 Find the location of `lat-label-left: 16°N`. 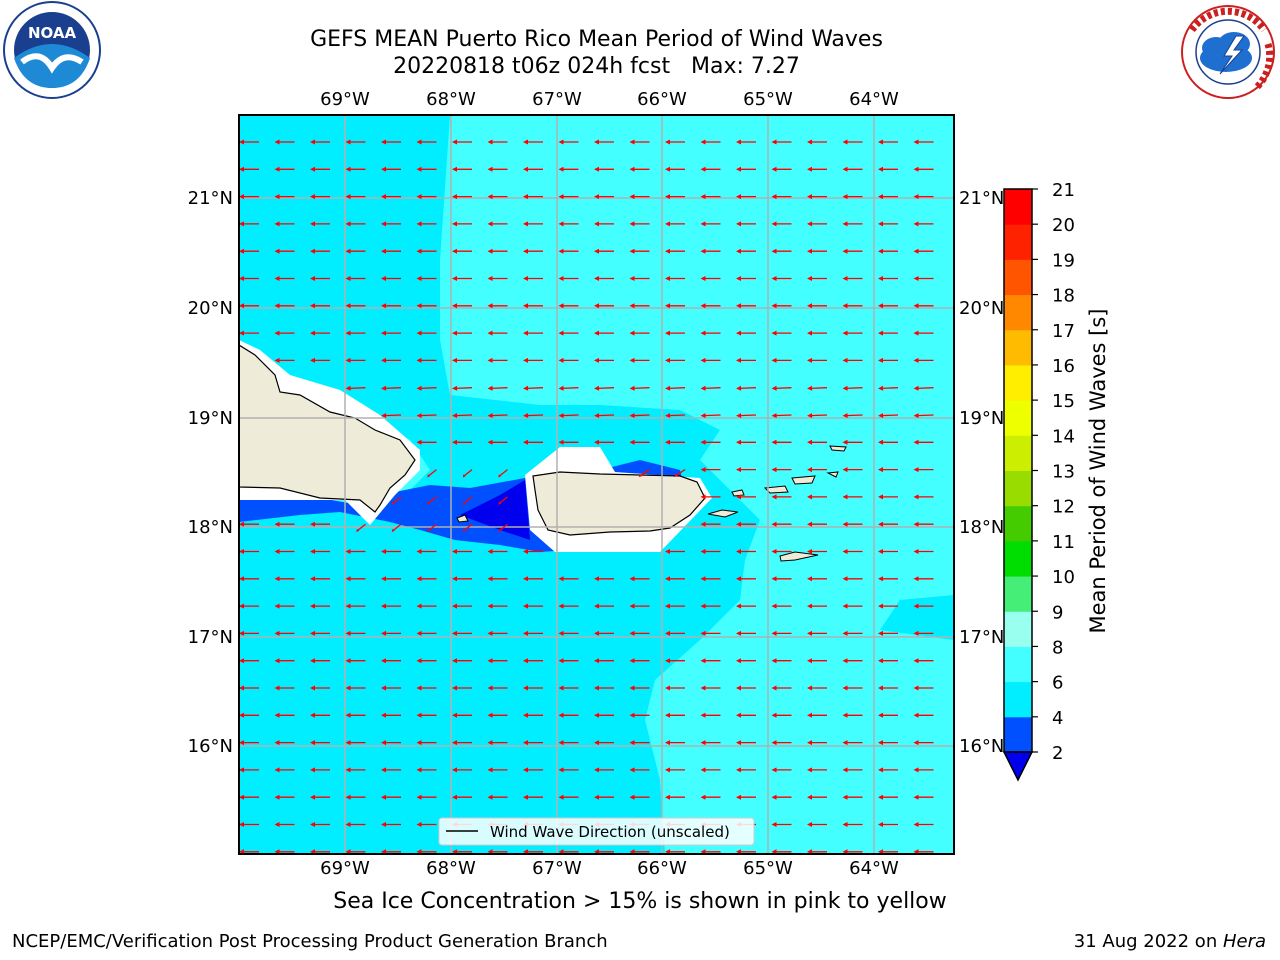

lat-label-left: 16°N is located at coordinates (210, 746).